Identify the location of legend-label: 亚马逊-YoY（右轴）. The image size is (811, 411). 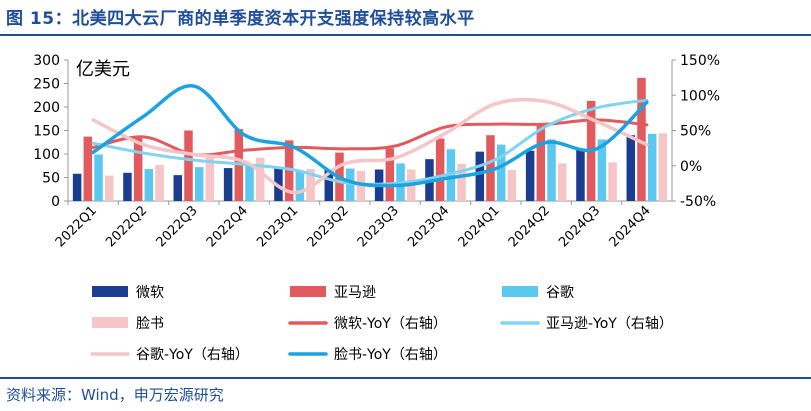
(609, 324).